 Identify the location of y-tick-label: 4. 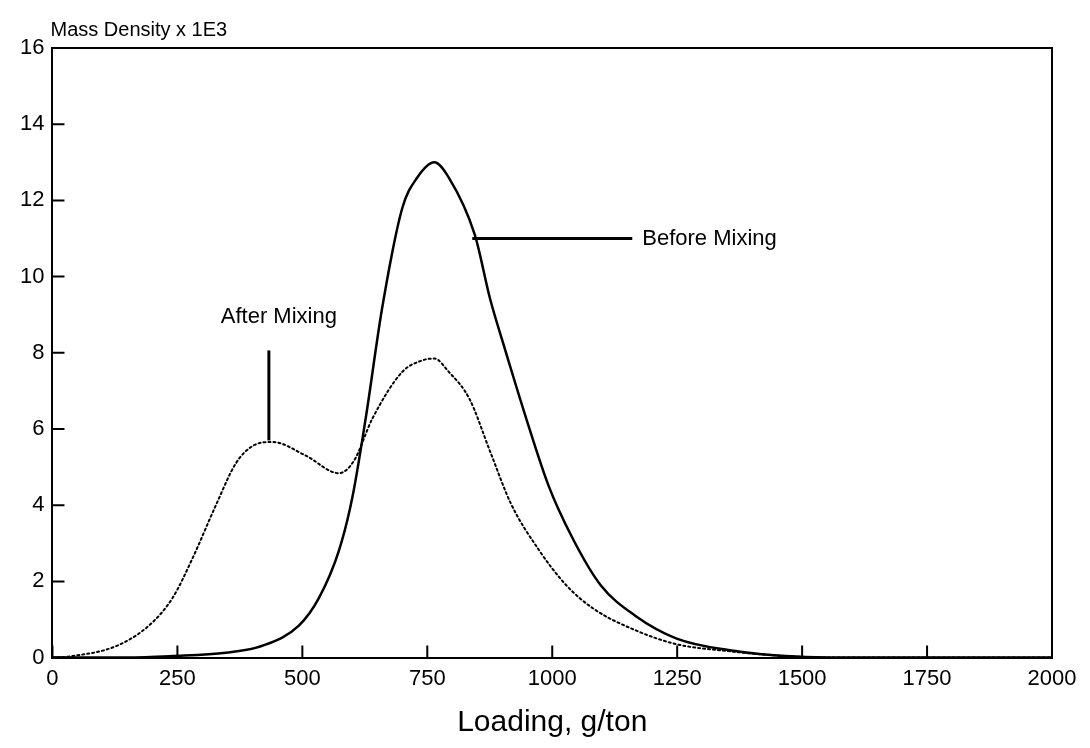
(38, 504).